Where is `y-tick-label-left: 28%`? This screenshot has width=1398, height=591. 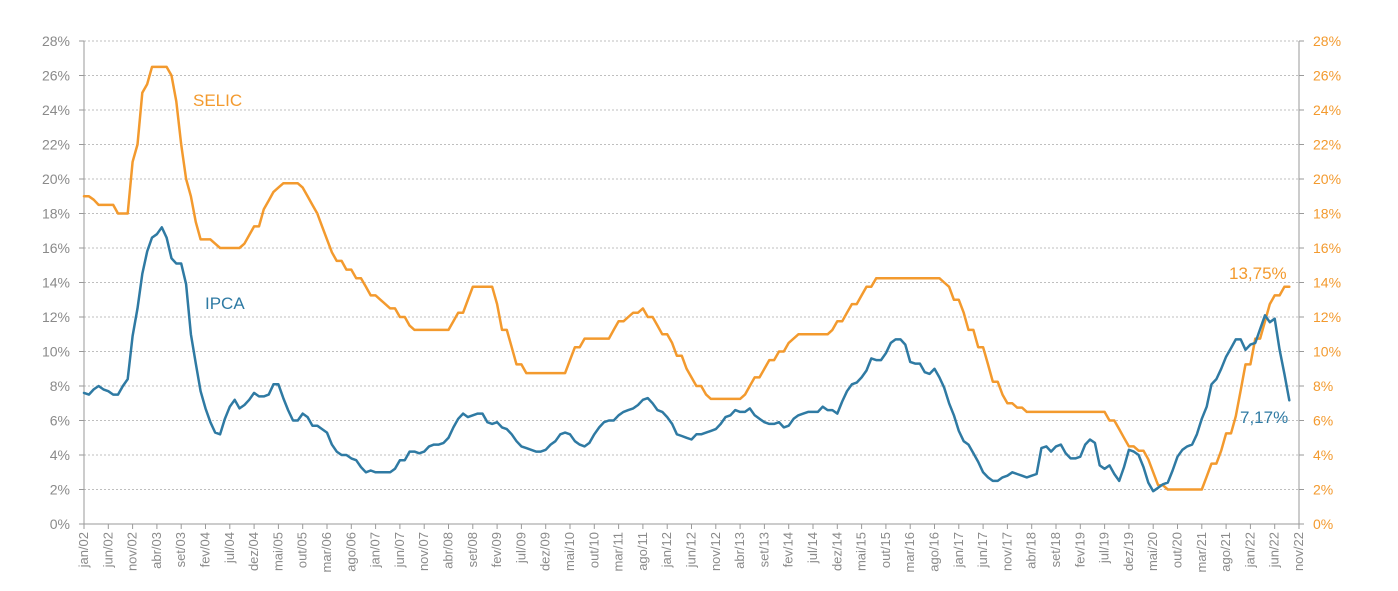
y-tick-label-left: 28% is located at coordinates (56, 41).